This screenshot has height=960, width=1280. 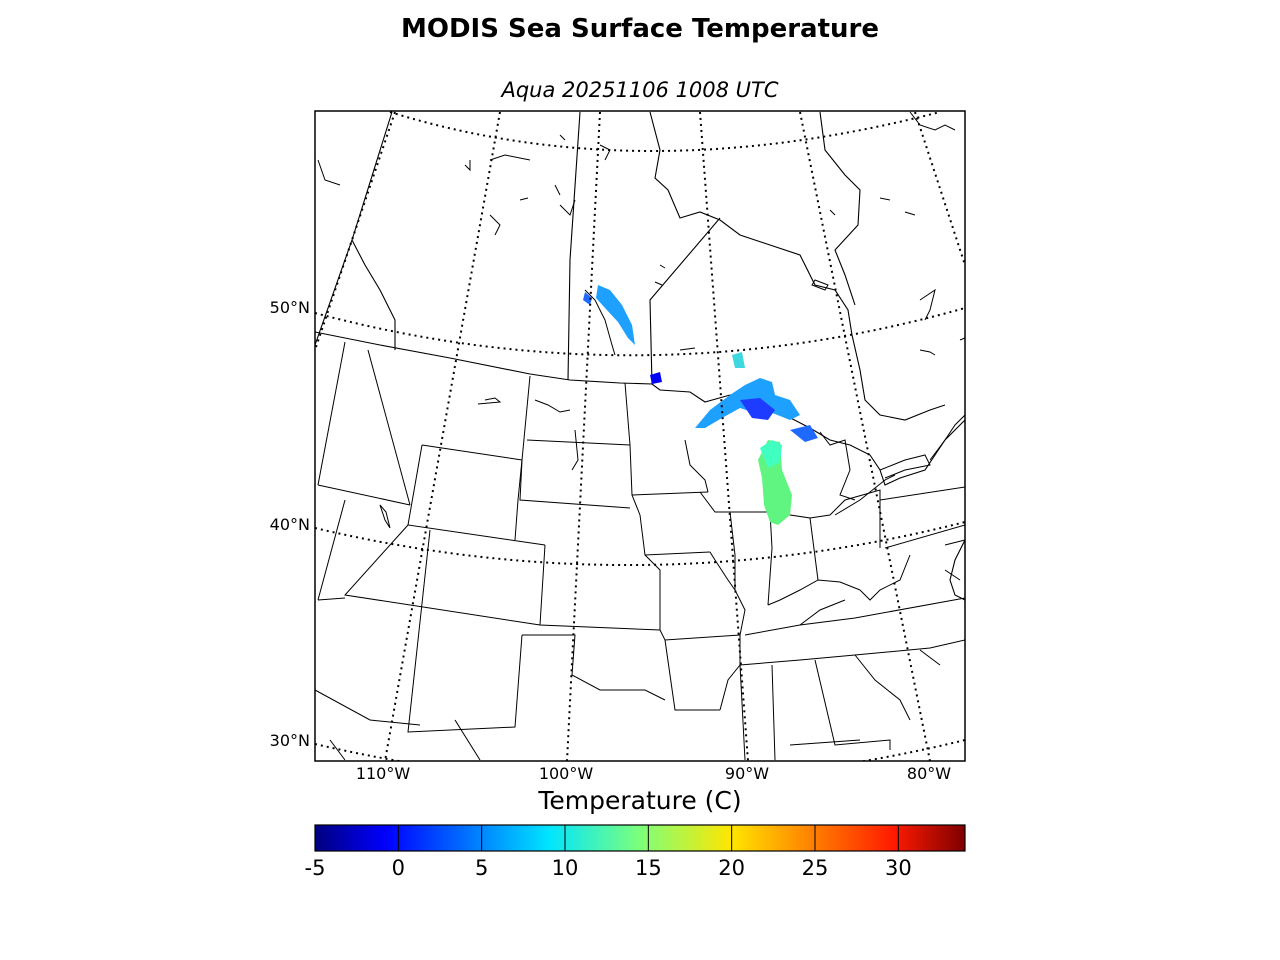 What do you see at coordinates (373, 294) in the screenshot?
I see `bc-coast` at bounding box center [373, 294].